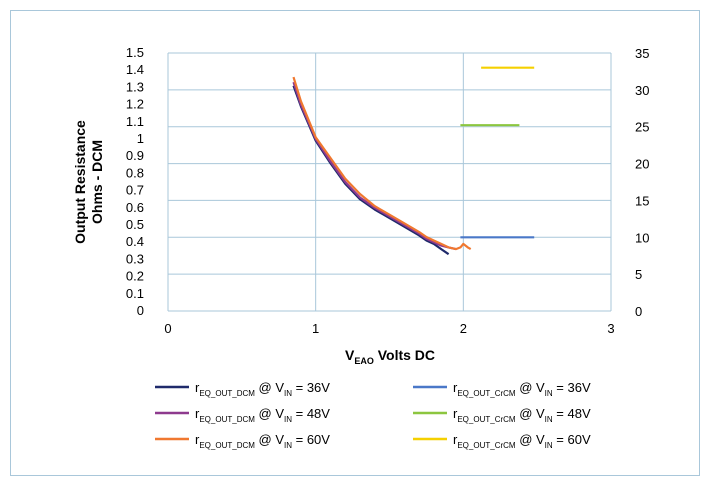  I want to click on y-left-tick-label: 0.6, so click(135, 207).